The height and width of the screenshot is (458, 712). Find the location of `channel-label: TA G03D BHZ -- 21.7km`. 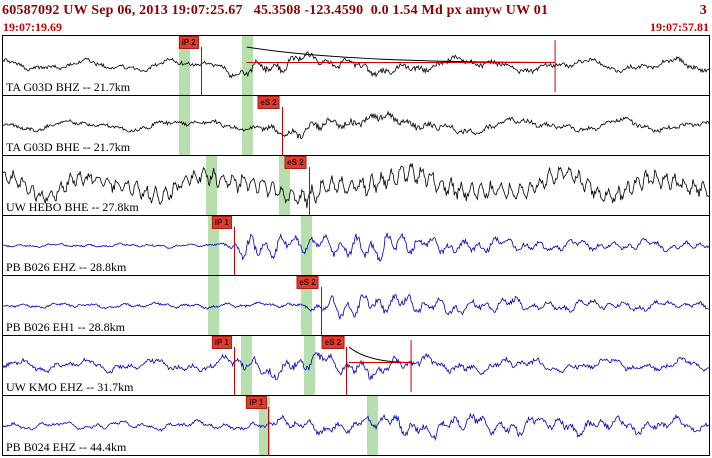

channel-label: TA G03D BHZ -- 21.7km is located at coordinates (68, 87).